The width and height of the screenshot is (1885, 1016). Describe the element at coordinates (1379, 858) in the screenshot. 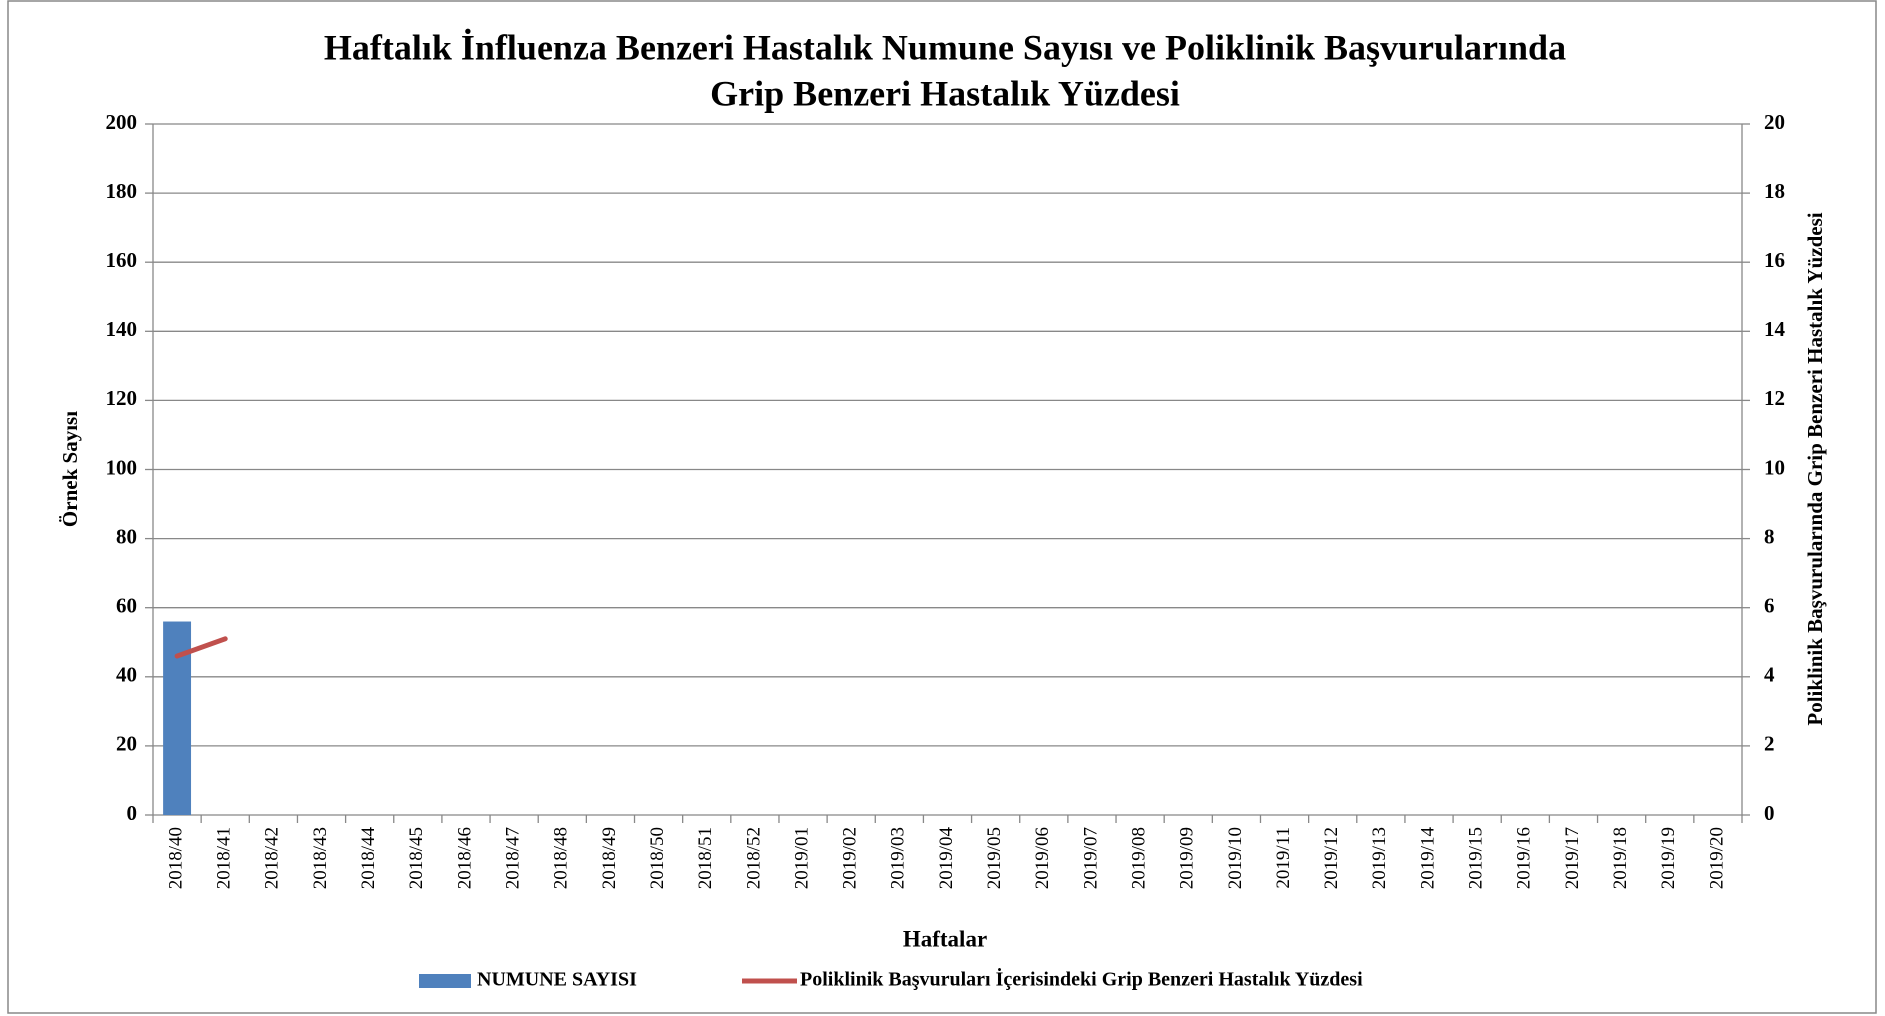

I see `x-tick-label: 2019/13` at that location.